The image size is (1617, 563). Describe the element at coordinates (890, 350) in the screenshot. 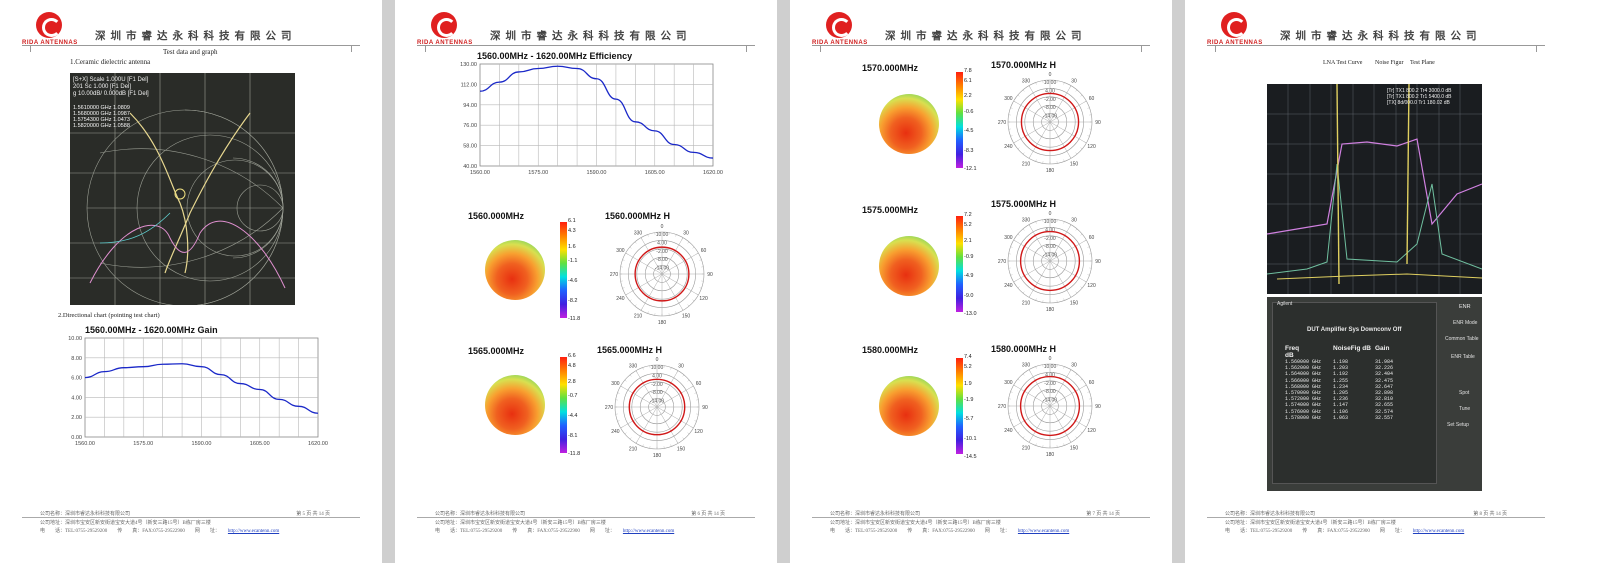

I see `pattern-freq-label: 1580.000MHz` at that location.